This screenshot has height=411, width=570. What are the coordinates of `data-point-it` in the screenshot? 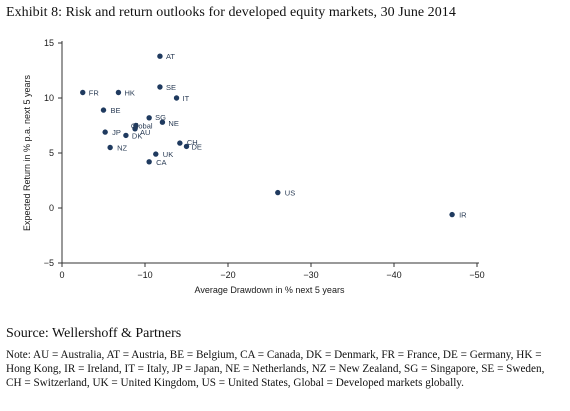 It's located at (176, 98).